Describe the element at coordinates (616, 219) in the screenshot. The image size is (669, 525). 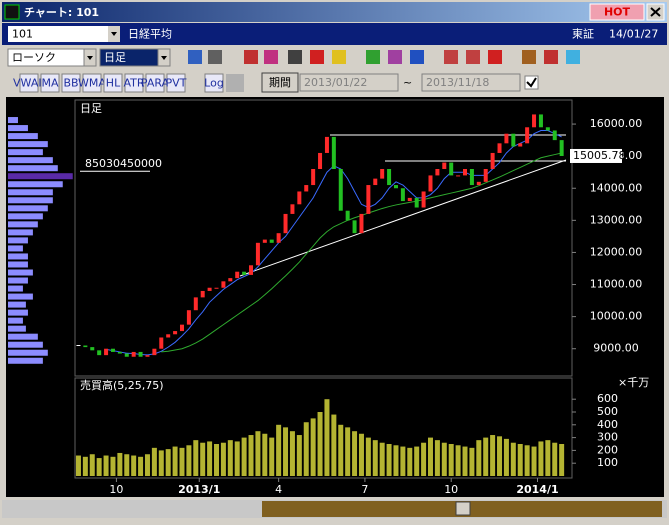
I see `y-tick-label: 13000.00` at that location.